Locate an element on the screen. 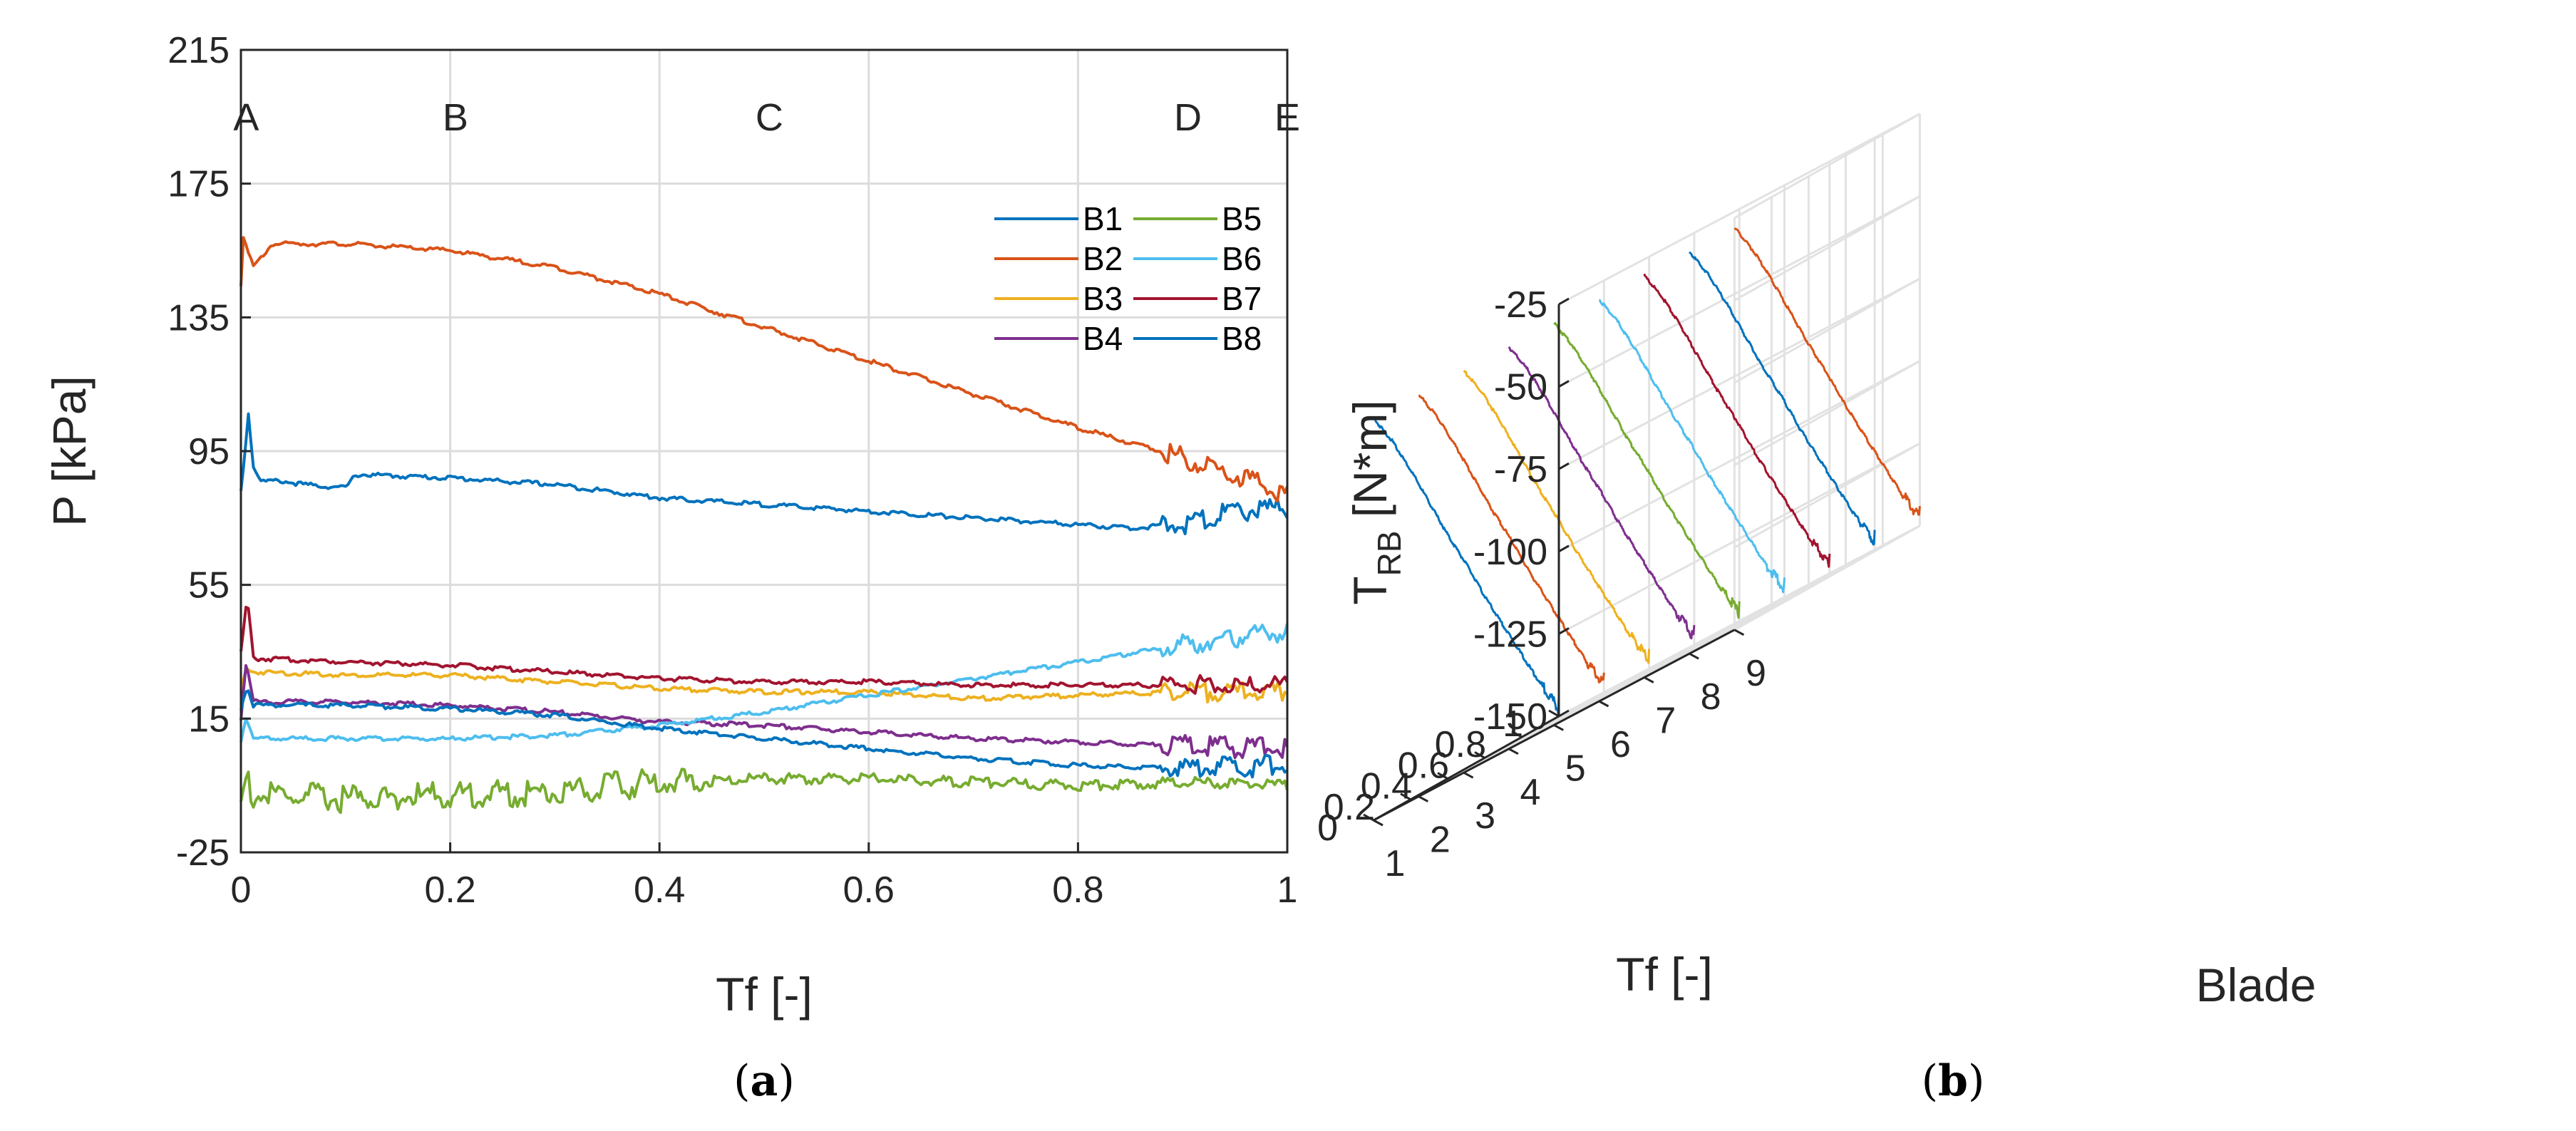 The image size is (2576, 1131). a-phase-label: B is located at coordinates (455, 117).